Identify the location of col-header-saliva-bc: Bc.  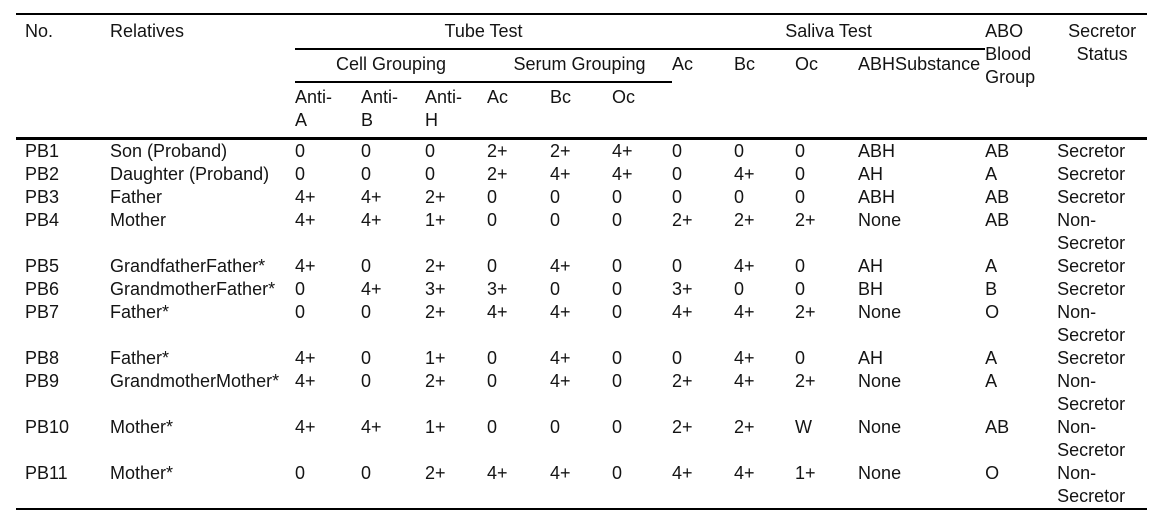
(745, 64).